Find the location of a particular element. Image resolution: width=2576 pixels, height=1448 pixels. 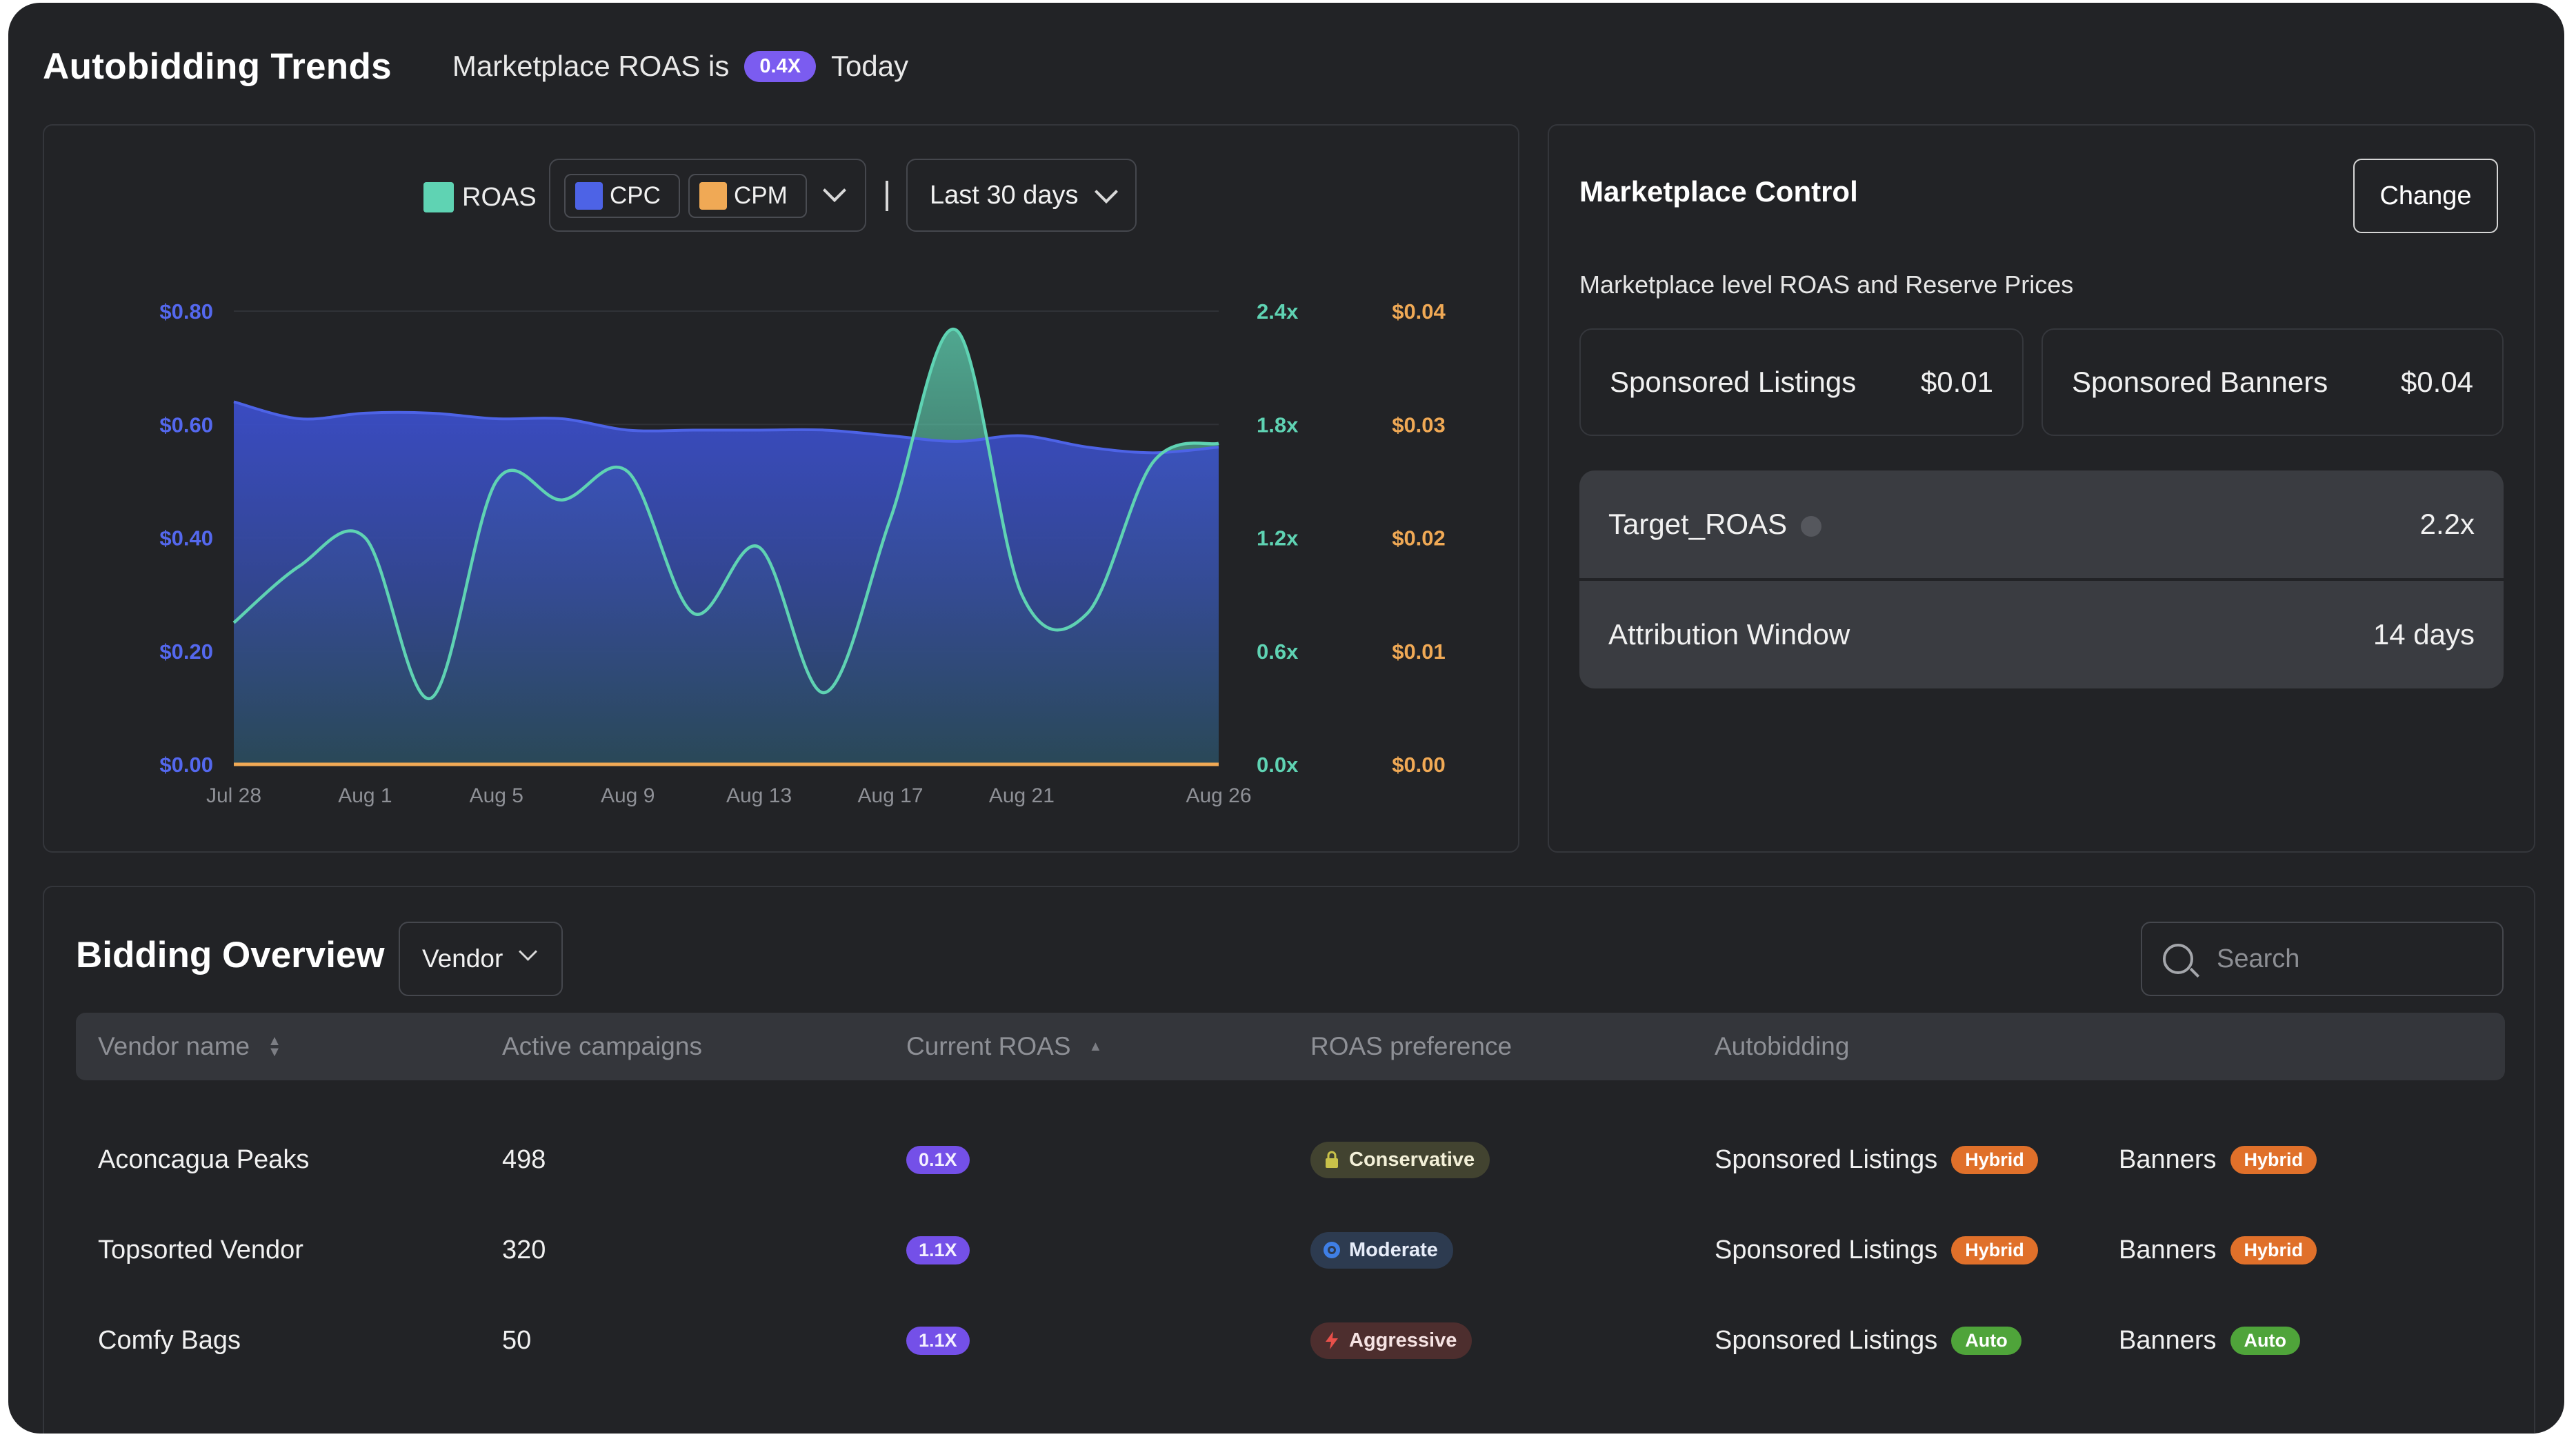

column-vendor-name: Vendor name ▲ ▼ is located at coordinates (189, 1046).